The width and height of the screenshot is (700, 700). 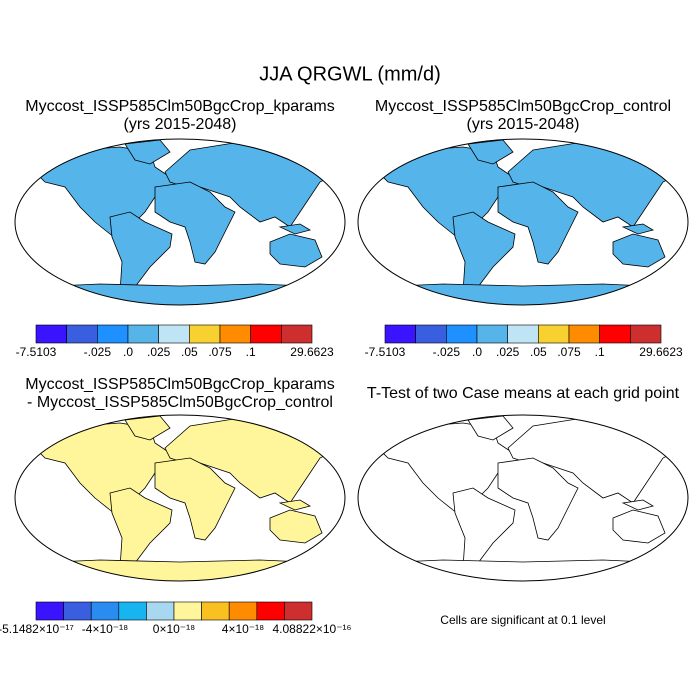 I want to click on colorbar-label: 4.08822×10⁻¹⁶, so click(x=311, y=629).